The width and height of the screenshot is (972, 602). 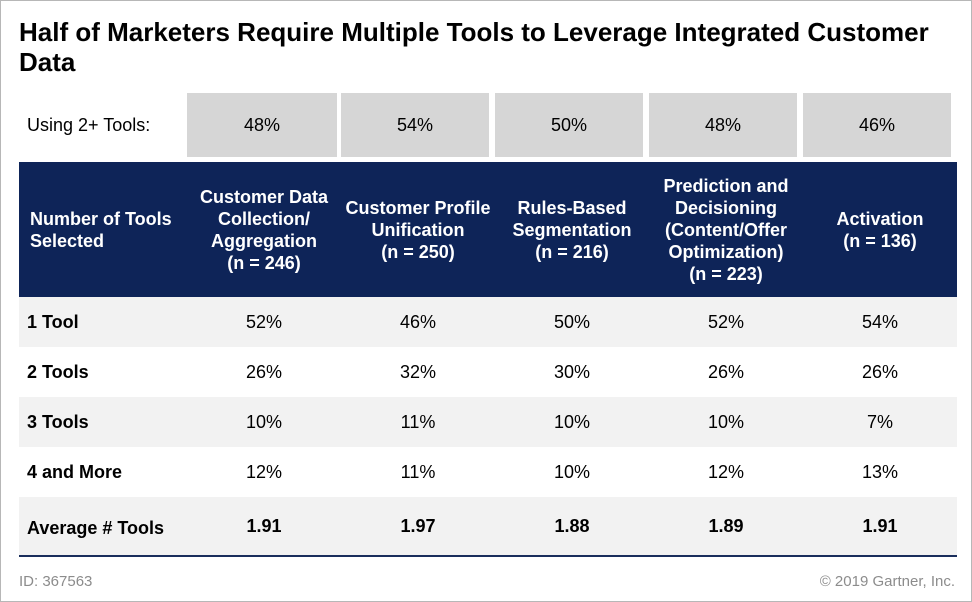 I want to click on document-id: ID: 367563, so click(x=56, y=581).